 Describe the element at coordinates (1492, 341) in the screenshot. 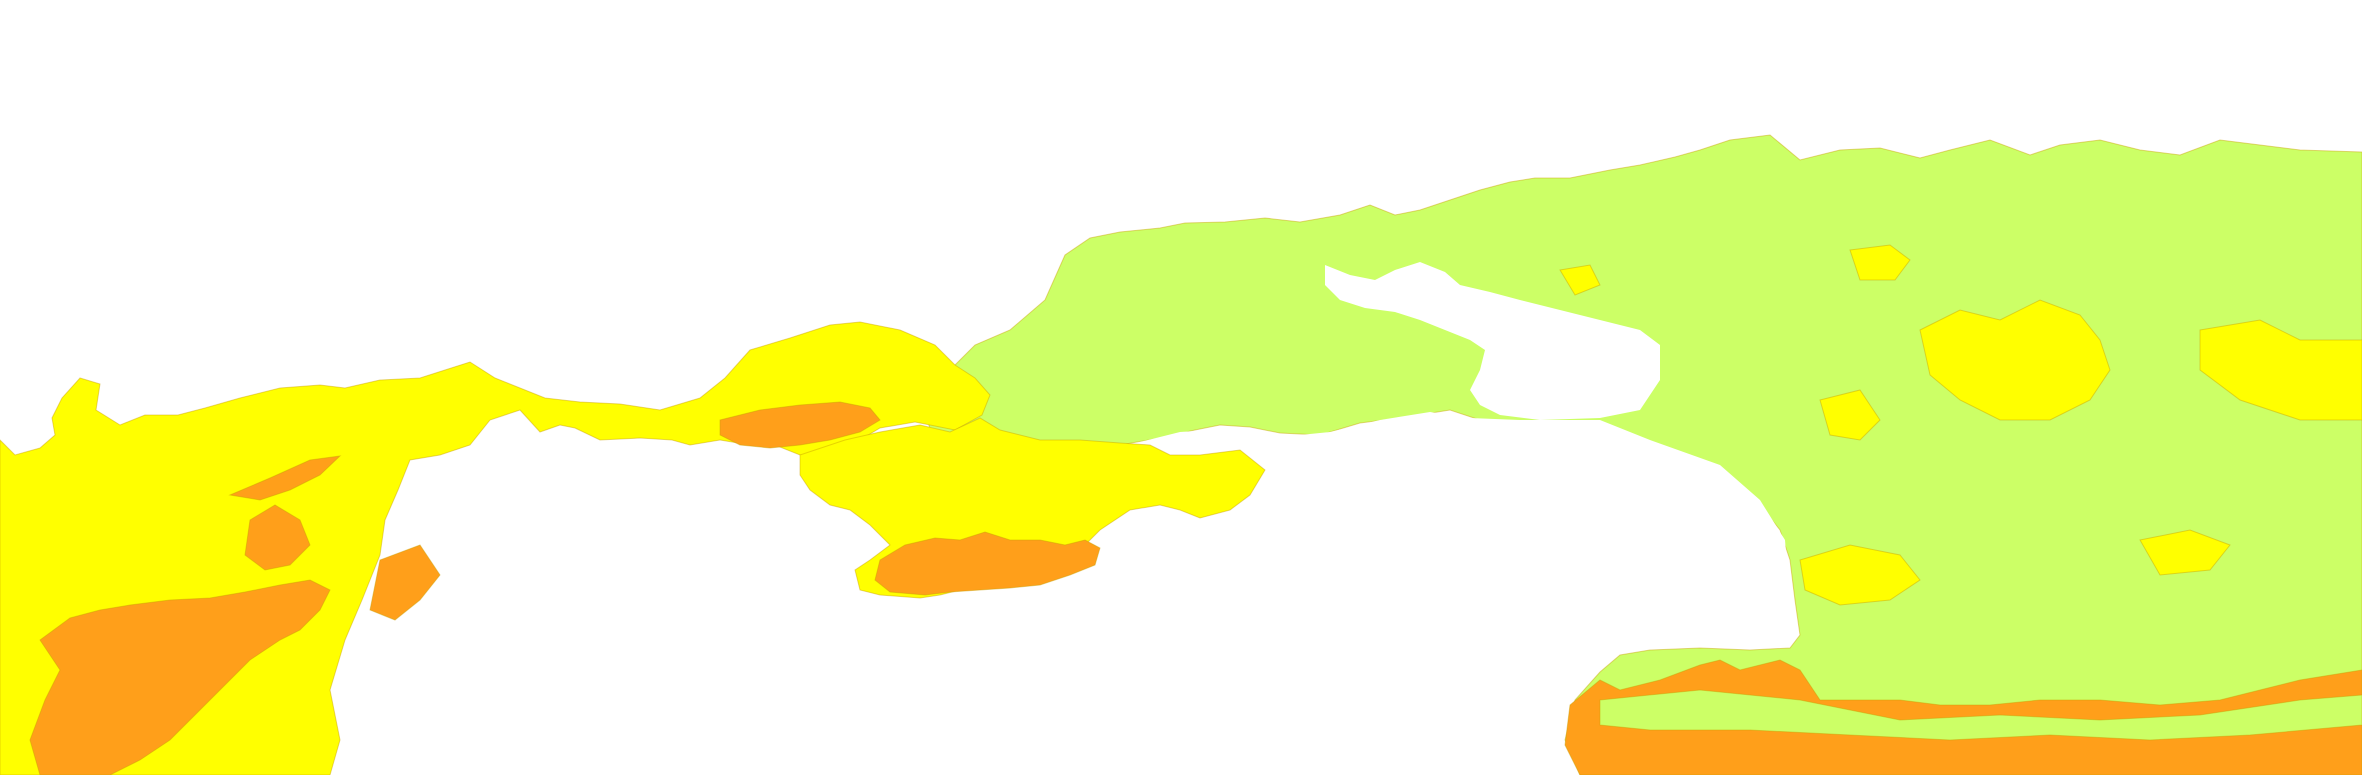

I see `bay-north` at that location.